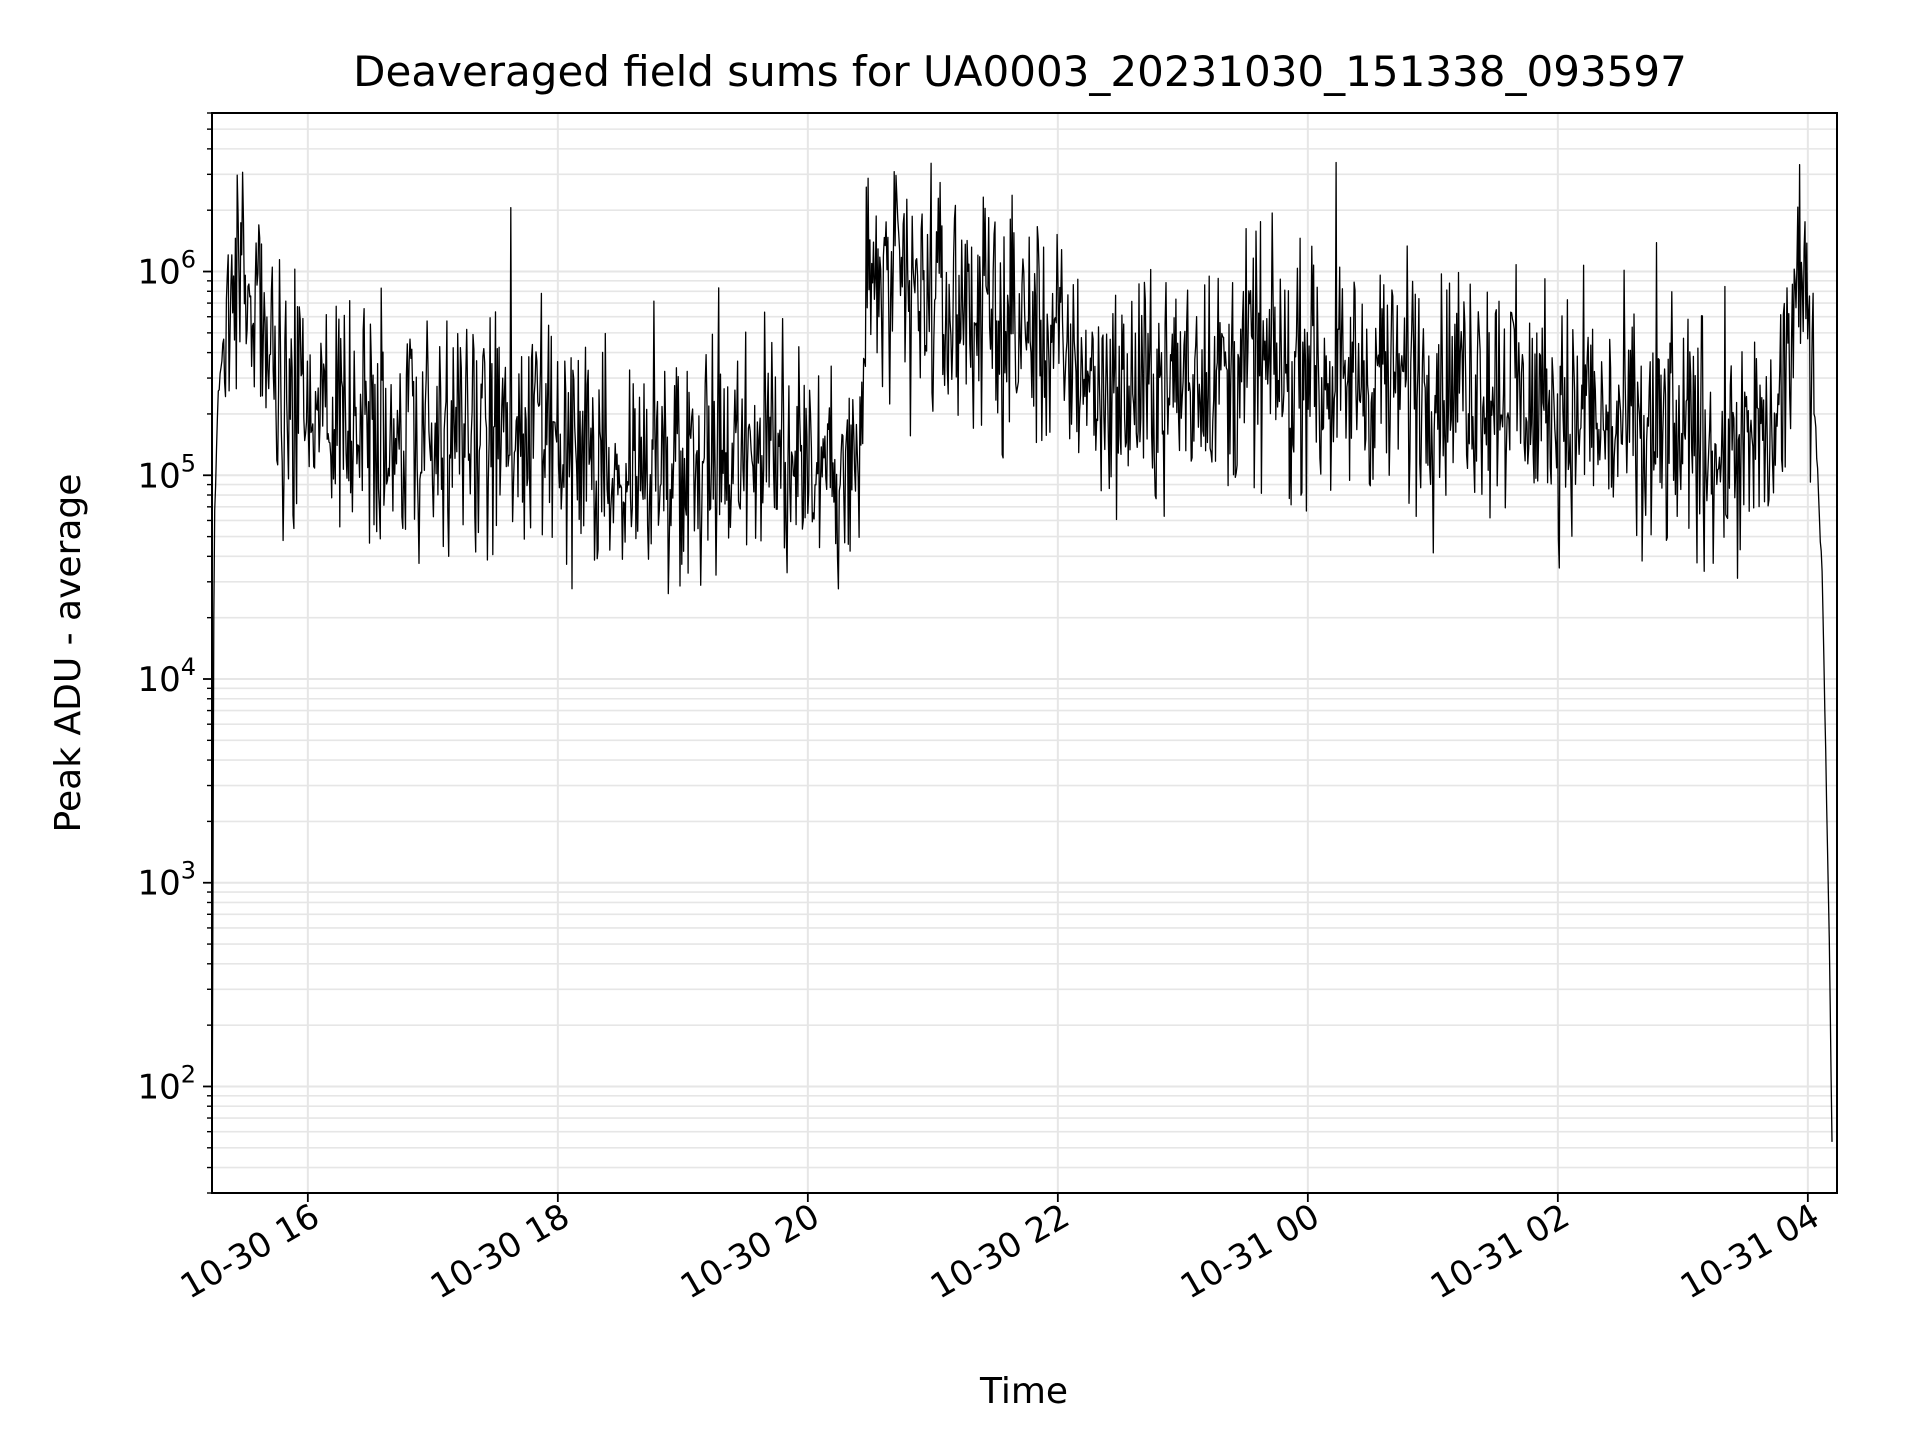 This screenshot has width=1920, height=1440. I want to click on y-axis-label: Peak ADU - average, so click(68, 653).